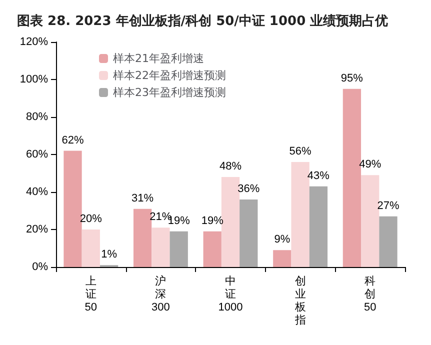  I want to click on data-label: 31%, so click(143, 198).